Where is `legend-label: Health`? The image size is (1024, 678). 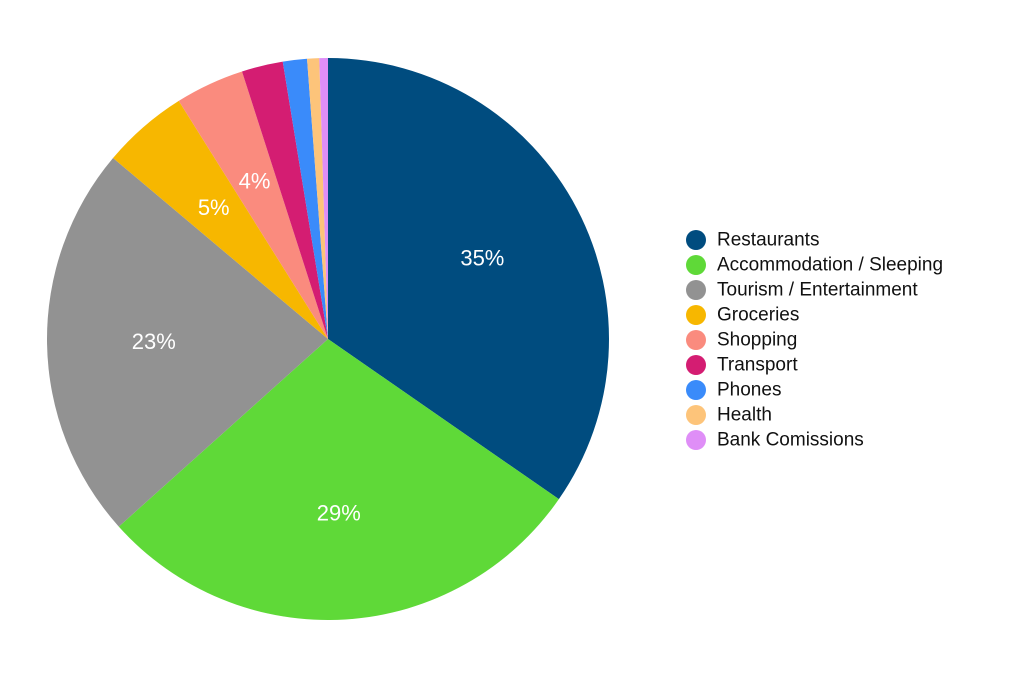
legend-label: Health is located at coordinates (744, 415).